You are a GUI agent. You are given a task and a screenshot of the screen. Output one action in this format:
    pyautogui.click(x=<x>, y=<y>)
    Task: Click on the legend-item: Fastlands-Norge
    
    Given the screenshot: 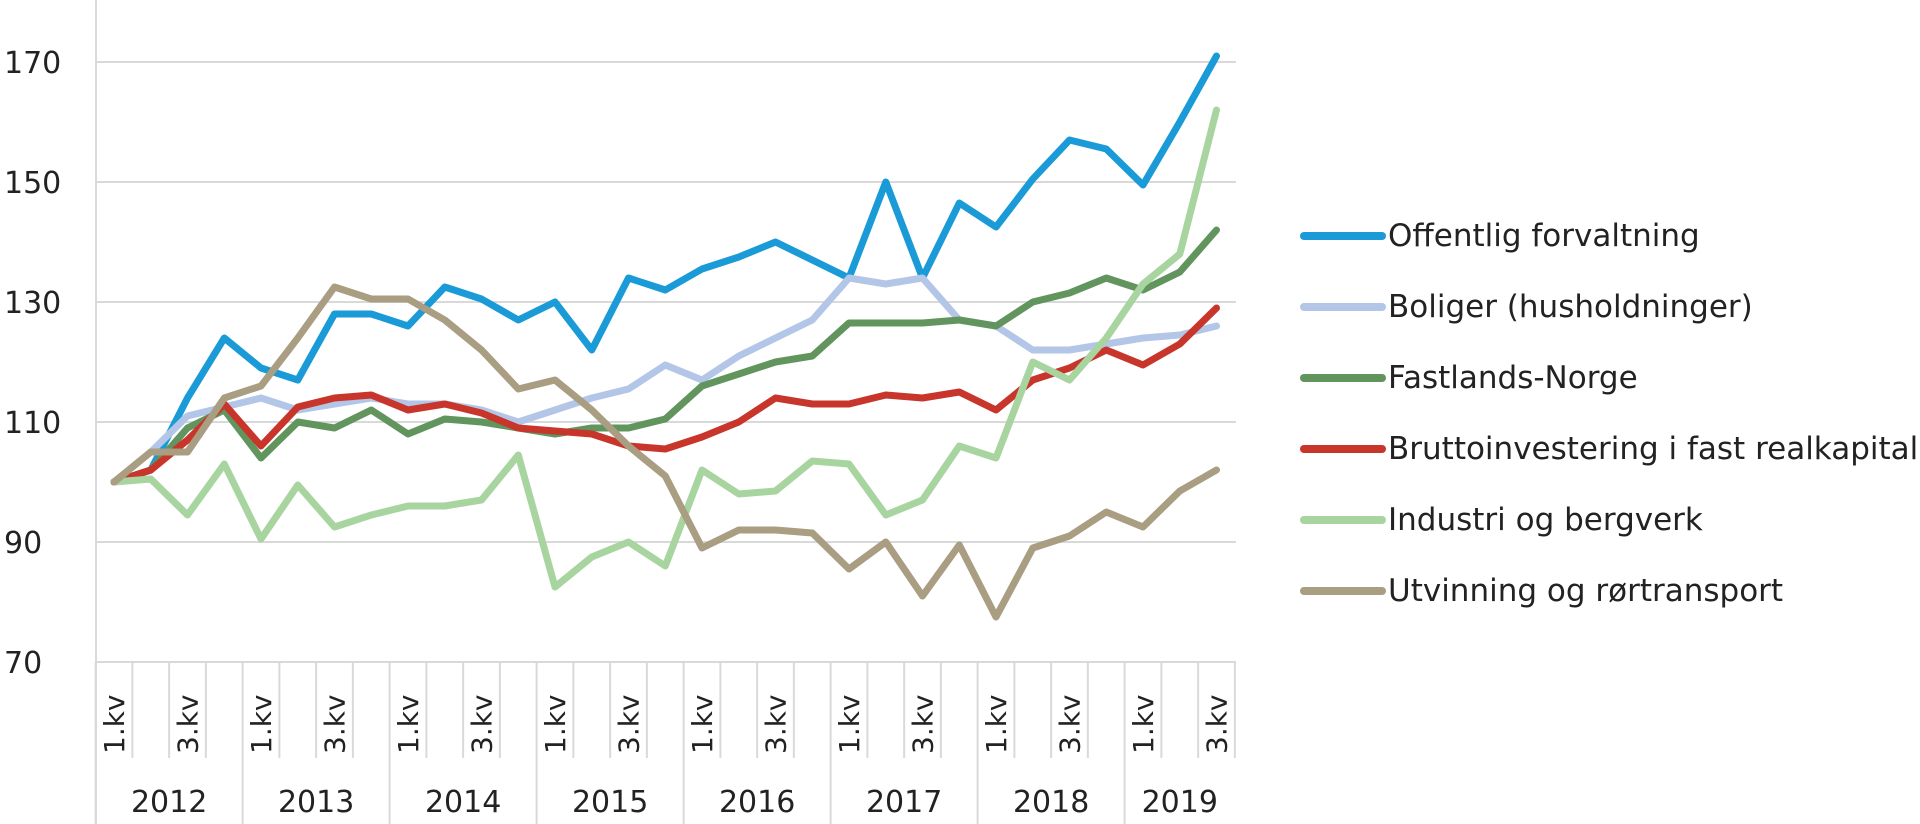 What is the action you would take?
    pyautogui.click(x=1609, y=377)
    